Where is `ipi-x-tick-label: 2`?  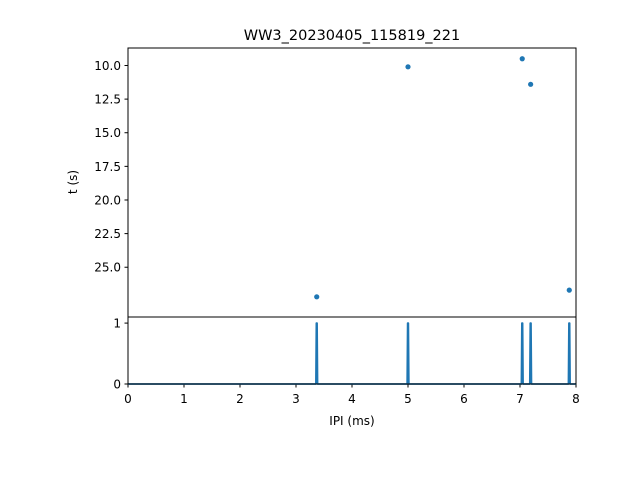
ipi-x-tick-label: 2 is located at coordinates (240, 399).